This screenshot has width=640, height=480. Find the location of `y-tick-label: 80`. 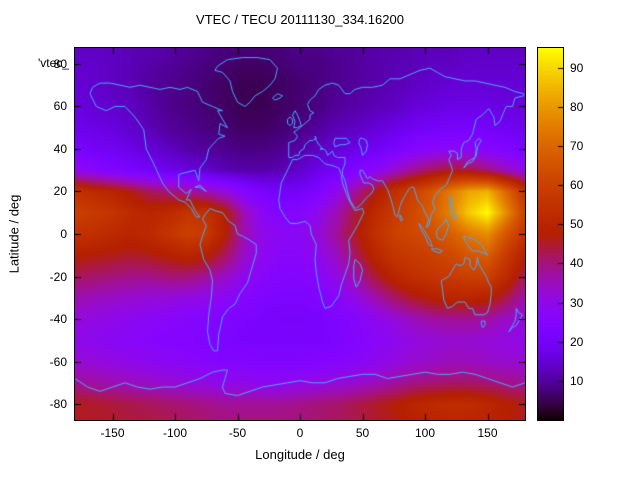

y-tick-label: 80 is located at coordinates (60, 63).